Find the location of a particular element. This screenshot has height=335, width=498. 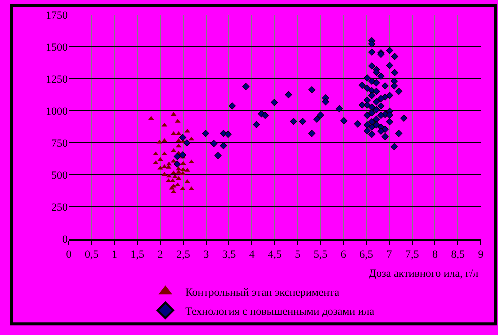

x-axis-title: Доза активного ила, г/л is located at coordinates (424, 274).